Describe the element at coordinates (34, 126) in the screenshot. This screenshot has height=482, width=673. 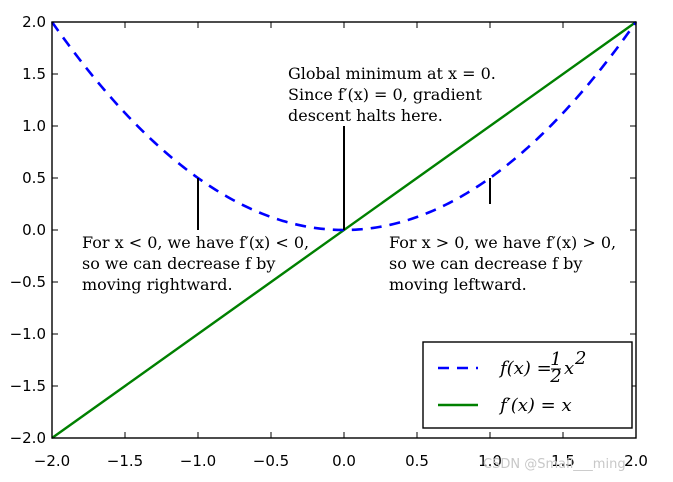
I see `y-tick-label: 1.0` at that location.